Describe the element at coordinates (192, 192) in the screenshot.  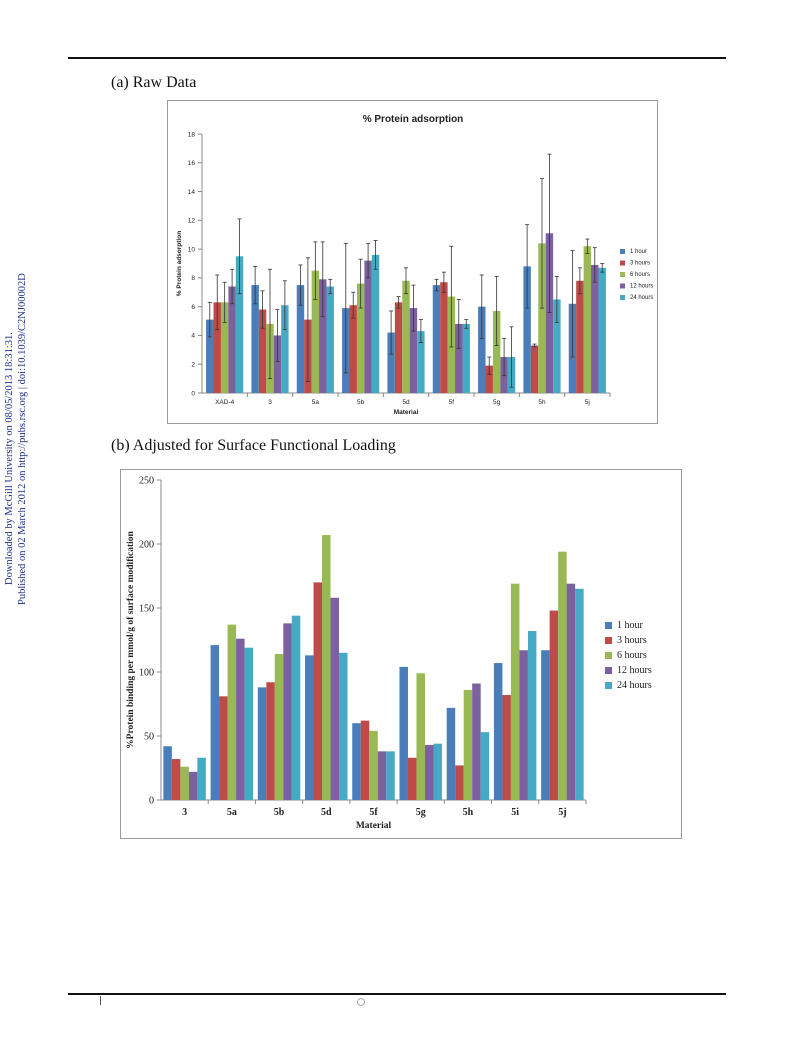
I see `y-tick-label: 14` at that location.